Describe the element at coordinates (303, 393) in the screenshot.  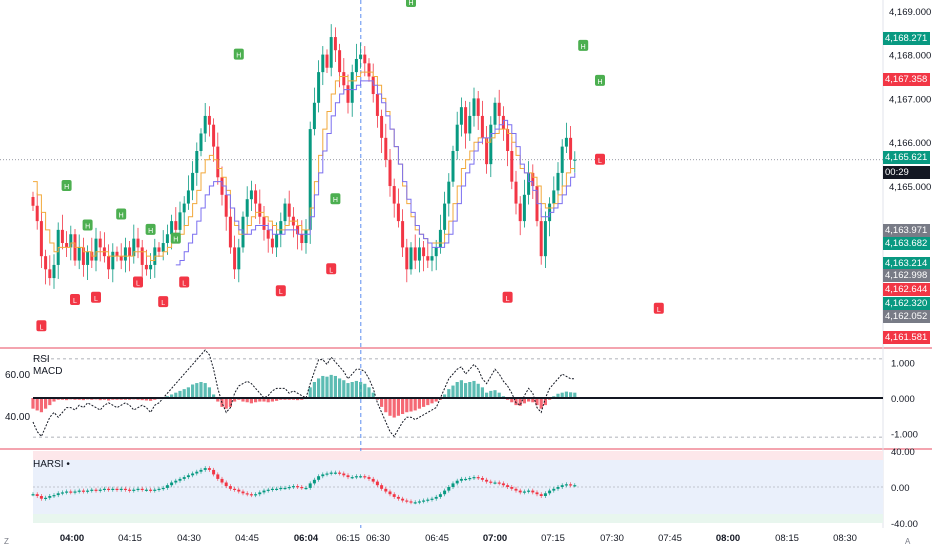
I see `rsi-line` at that location.